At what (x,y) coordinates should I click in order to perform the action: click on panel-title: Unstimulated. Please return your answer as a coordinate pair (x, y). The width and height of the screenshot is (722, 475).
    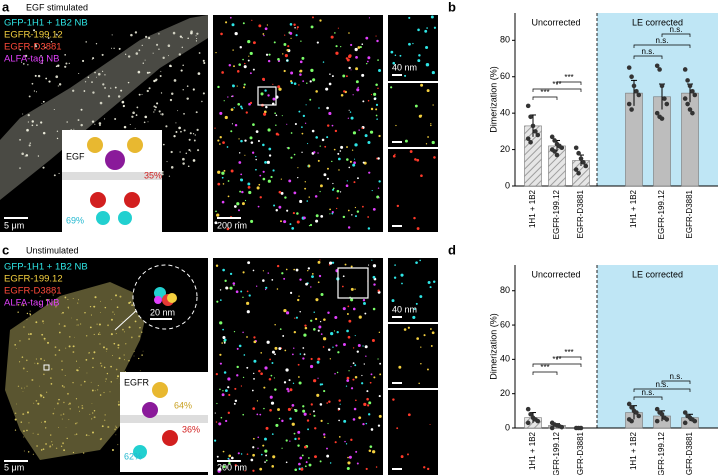
    Looking at the image, I should click on (52, 250).